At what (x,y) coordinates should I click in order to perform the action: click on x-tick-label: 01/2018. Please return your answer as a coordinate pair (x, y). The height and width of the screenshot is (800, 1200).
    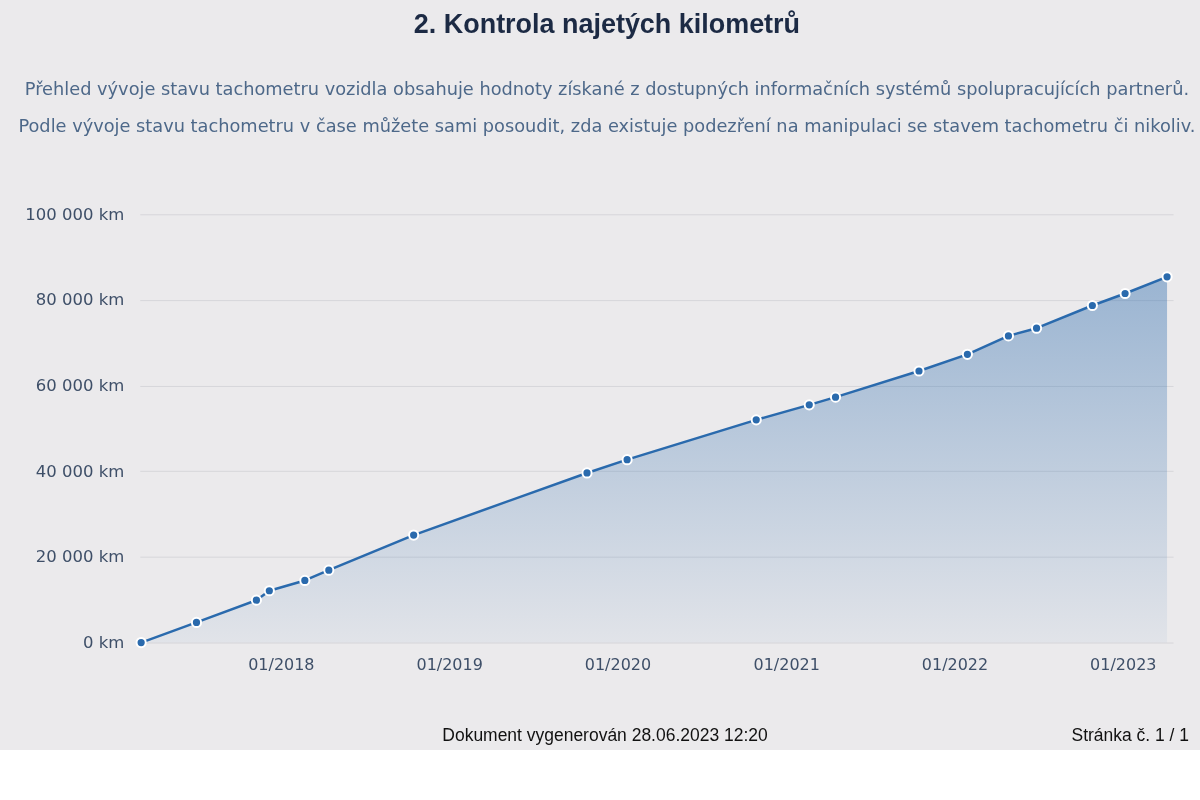
    Looking at the image, I should click on (281, 665).